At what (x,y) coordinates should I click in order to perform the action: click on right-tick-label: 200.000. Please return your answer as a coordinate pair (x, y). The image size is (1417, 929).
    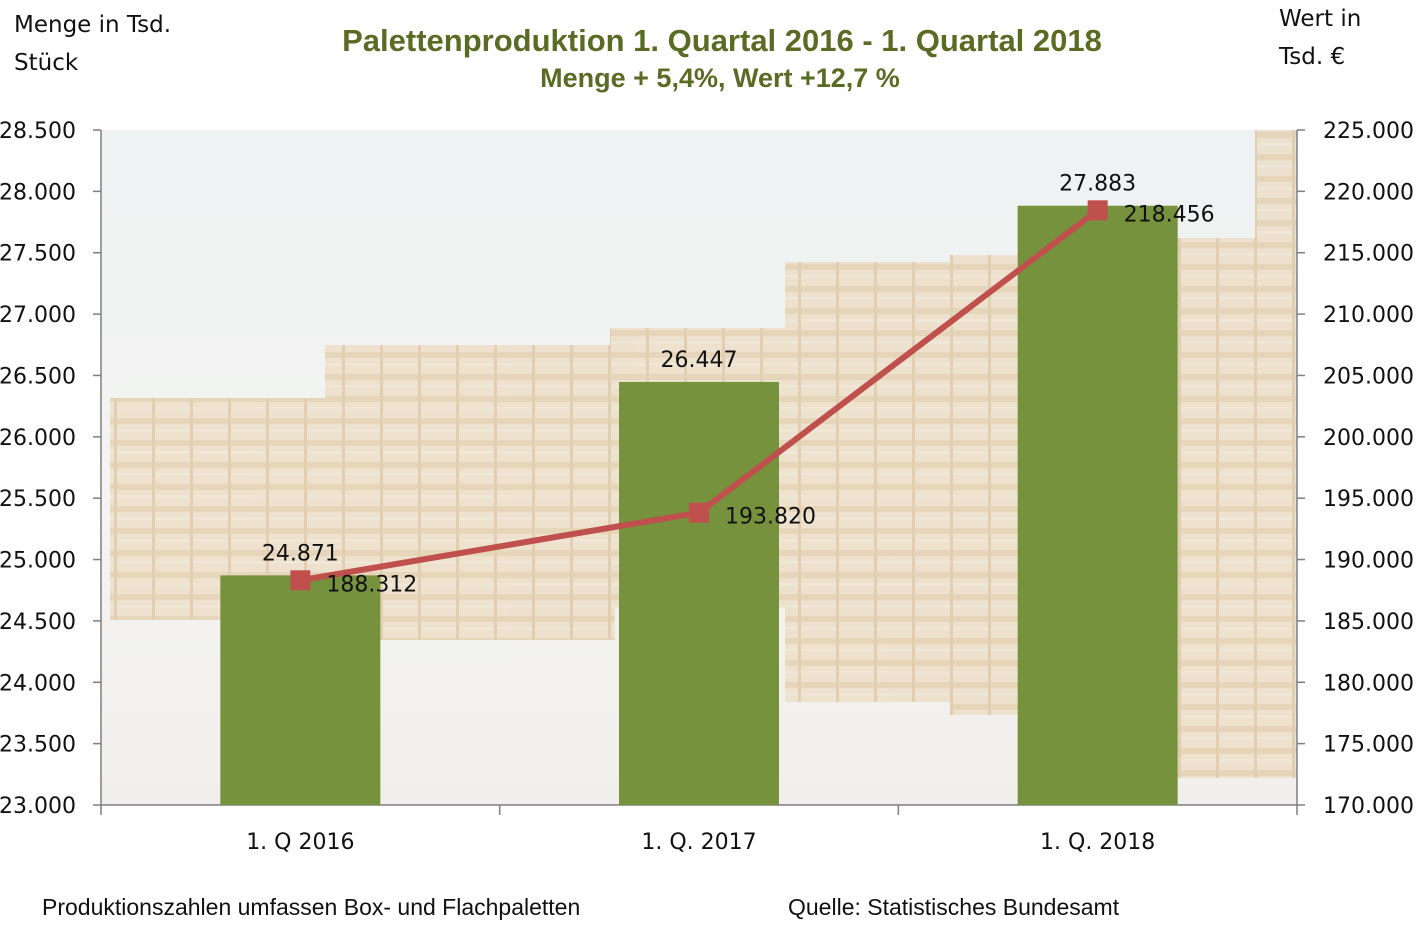
    Looking at the image, I should click on (1368, 438).